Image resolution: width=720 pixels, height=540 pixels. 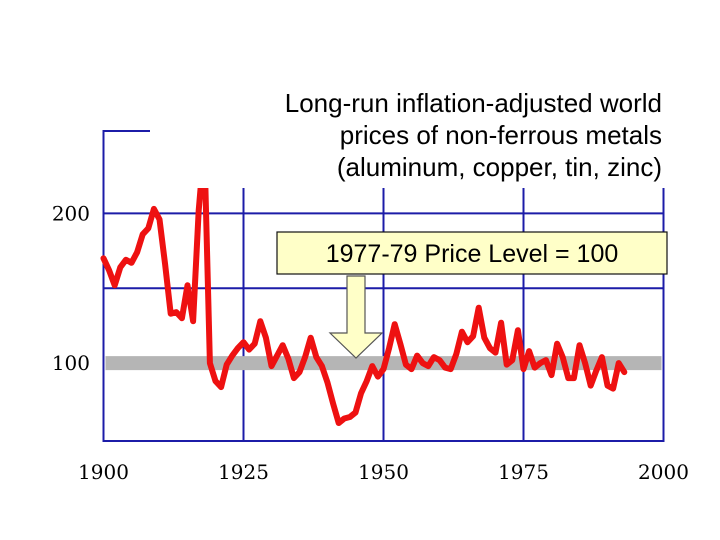 What do you see at coordinates (238, 348) in the screenshot?
I see `data-point-1924` at bounding box center [238, 348].